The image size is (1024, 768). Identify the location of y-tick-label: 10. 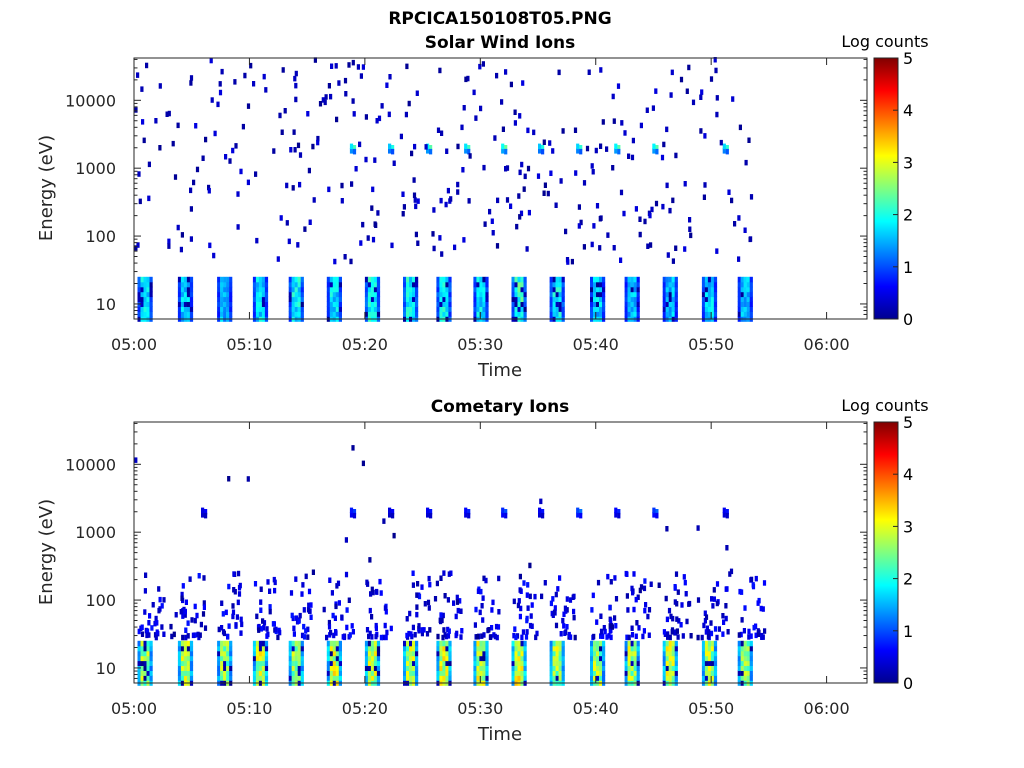
(106, 304).